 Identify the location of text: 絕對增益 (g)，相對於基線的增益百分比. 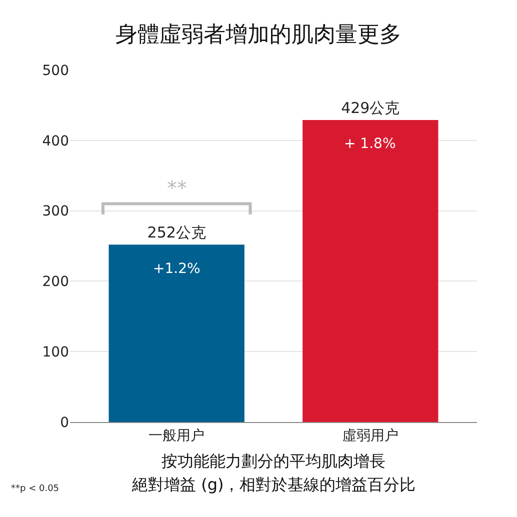
(273, 484).